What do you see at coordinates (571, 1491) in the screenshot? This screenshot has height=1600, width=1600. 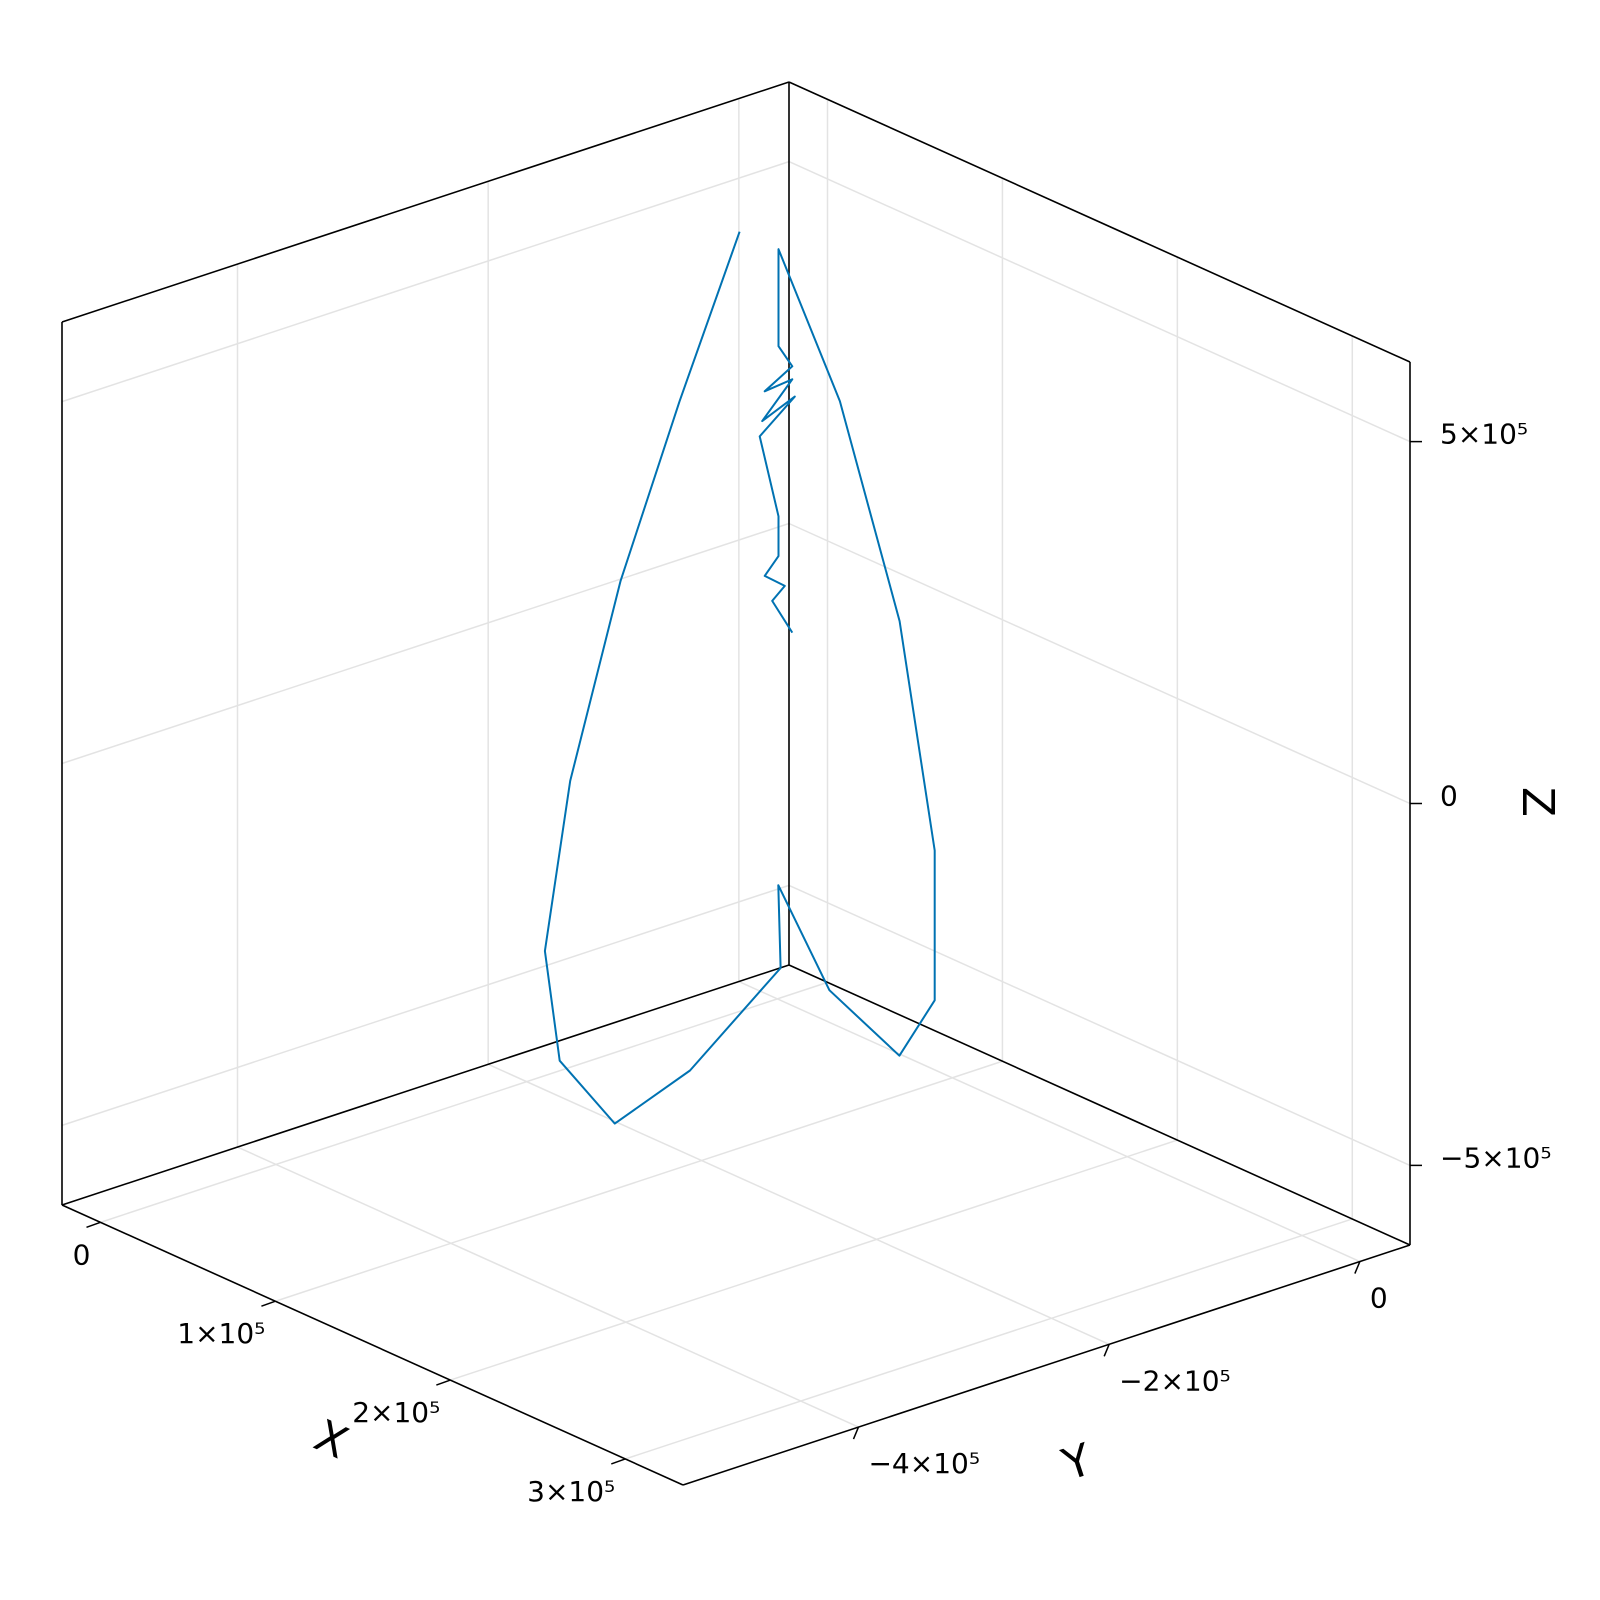 I see `x-tick-label: 3×10⁵` at bounding box center [571, 1491].